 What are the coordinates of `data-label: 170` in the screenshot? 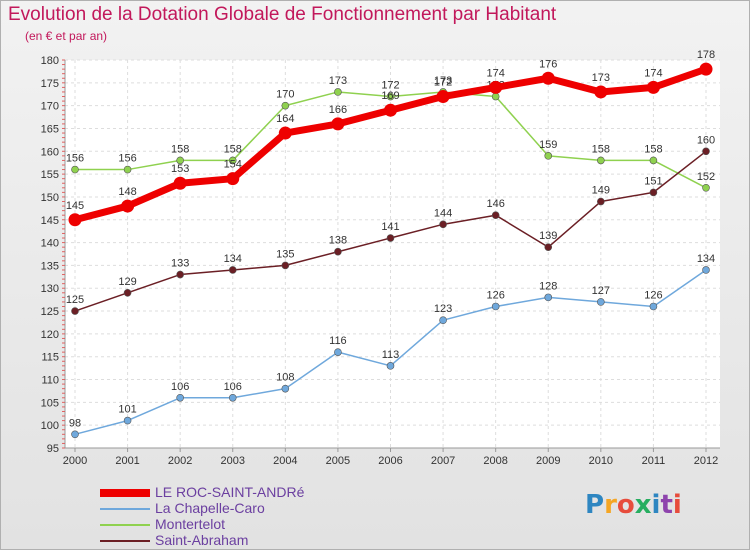 It's located at (285, 95).